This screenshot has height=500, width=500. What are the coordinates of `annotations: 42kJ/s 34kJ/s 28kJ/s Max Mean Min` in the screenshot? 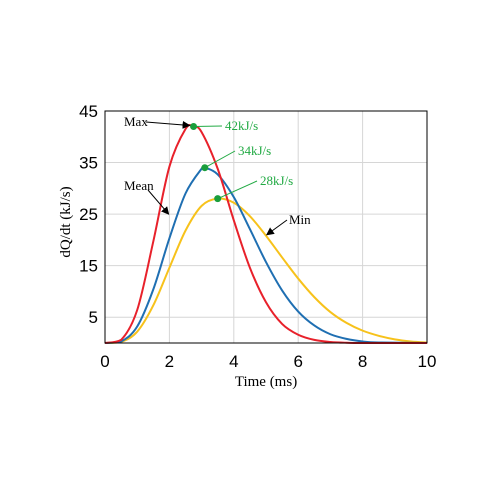 It's located at (217, 175).